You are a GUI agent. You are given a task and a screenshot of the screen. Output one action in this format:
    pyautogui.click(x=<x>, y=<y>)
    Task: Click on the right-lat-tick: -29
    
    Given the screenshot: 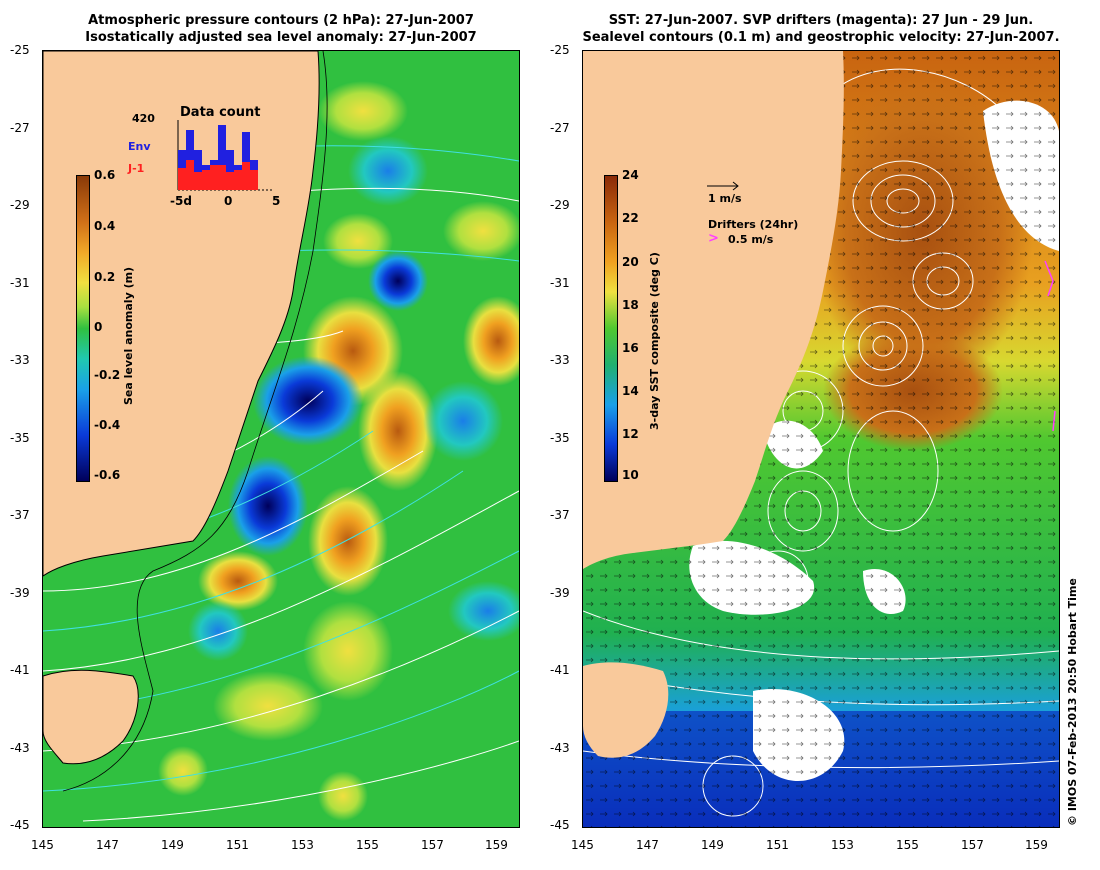 What is the action you would take?
    pyautogui.click(x=560, y=205)
    